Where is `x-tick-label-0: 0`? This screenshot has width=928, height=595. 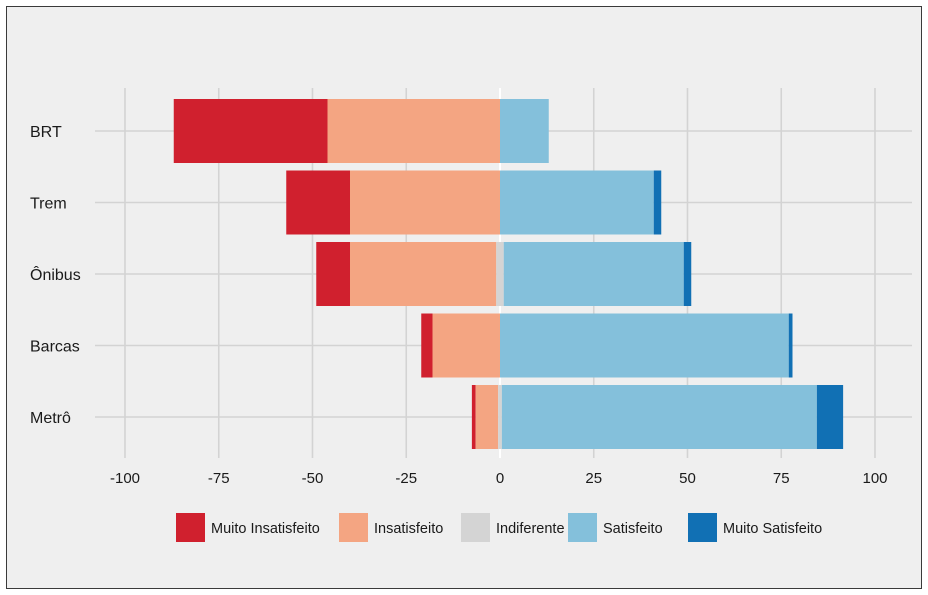 x-tick-label-0: 0 is located at coordinates (500, 478).